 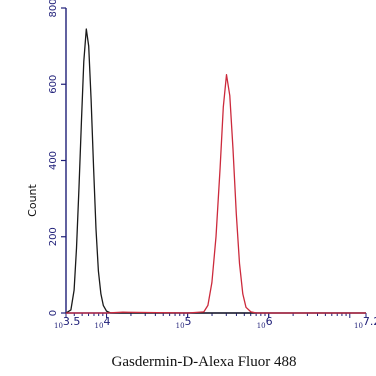 I want to click on x-tick-label: 10⁶, so click(x=265, y=322).